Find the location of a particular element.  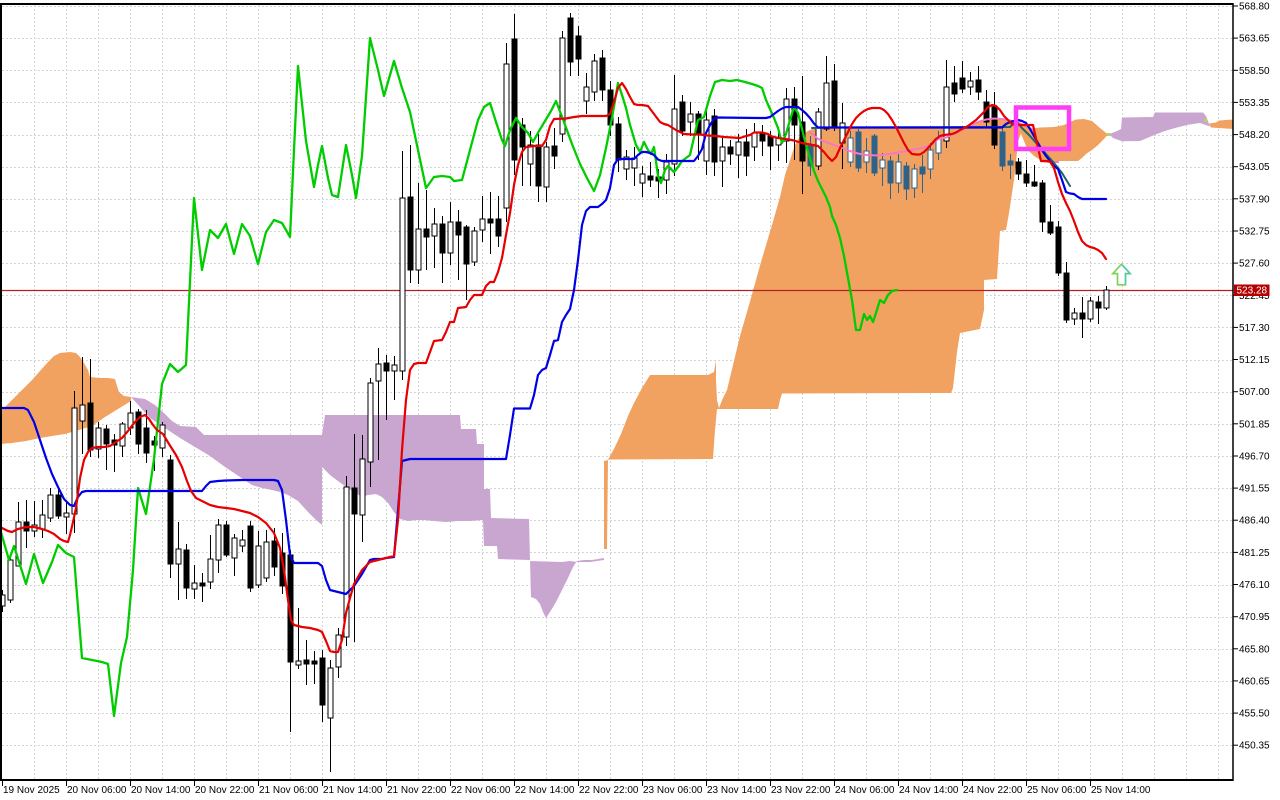

svg-text: 481.25 is located at coordinates (1254, 553).